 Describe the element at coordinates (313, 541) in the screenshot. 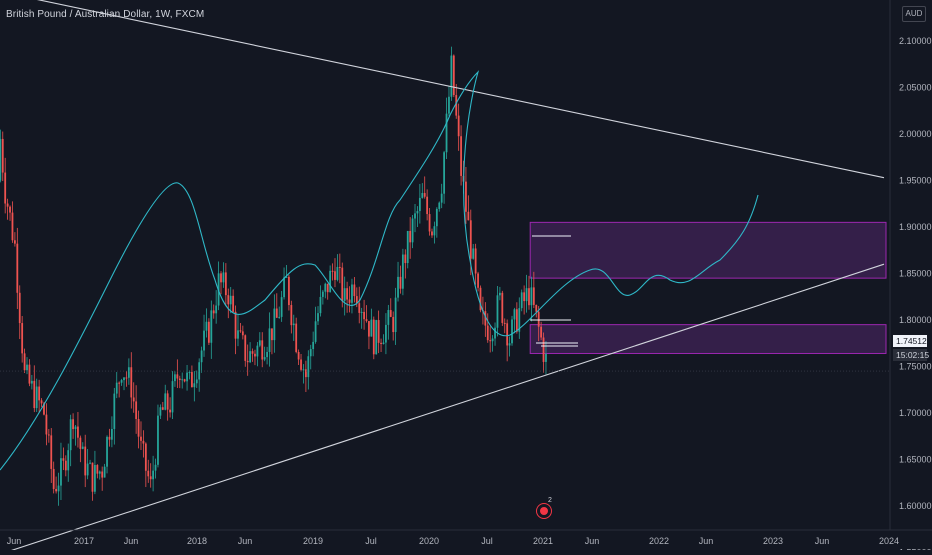

I see `time-tick-label: 2019` at that location.